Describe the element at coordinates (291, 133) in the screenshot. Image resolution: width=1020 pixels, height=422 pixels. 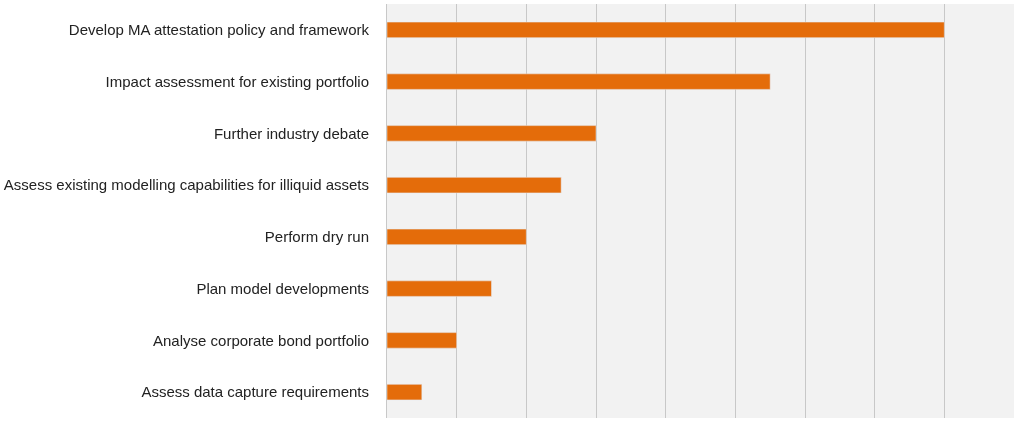
I see `y-tick-label: Further industry debate` at that location.